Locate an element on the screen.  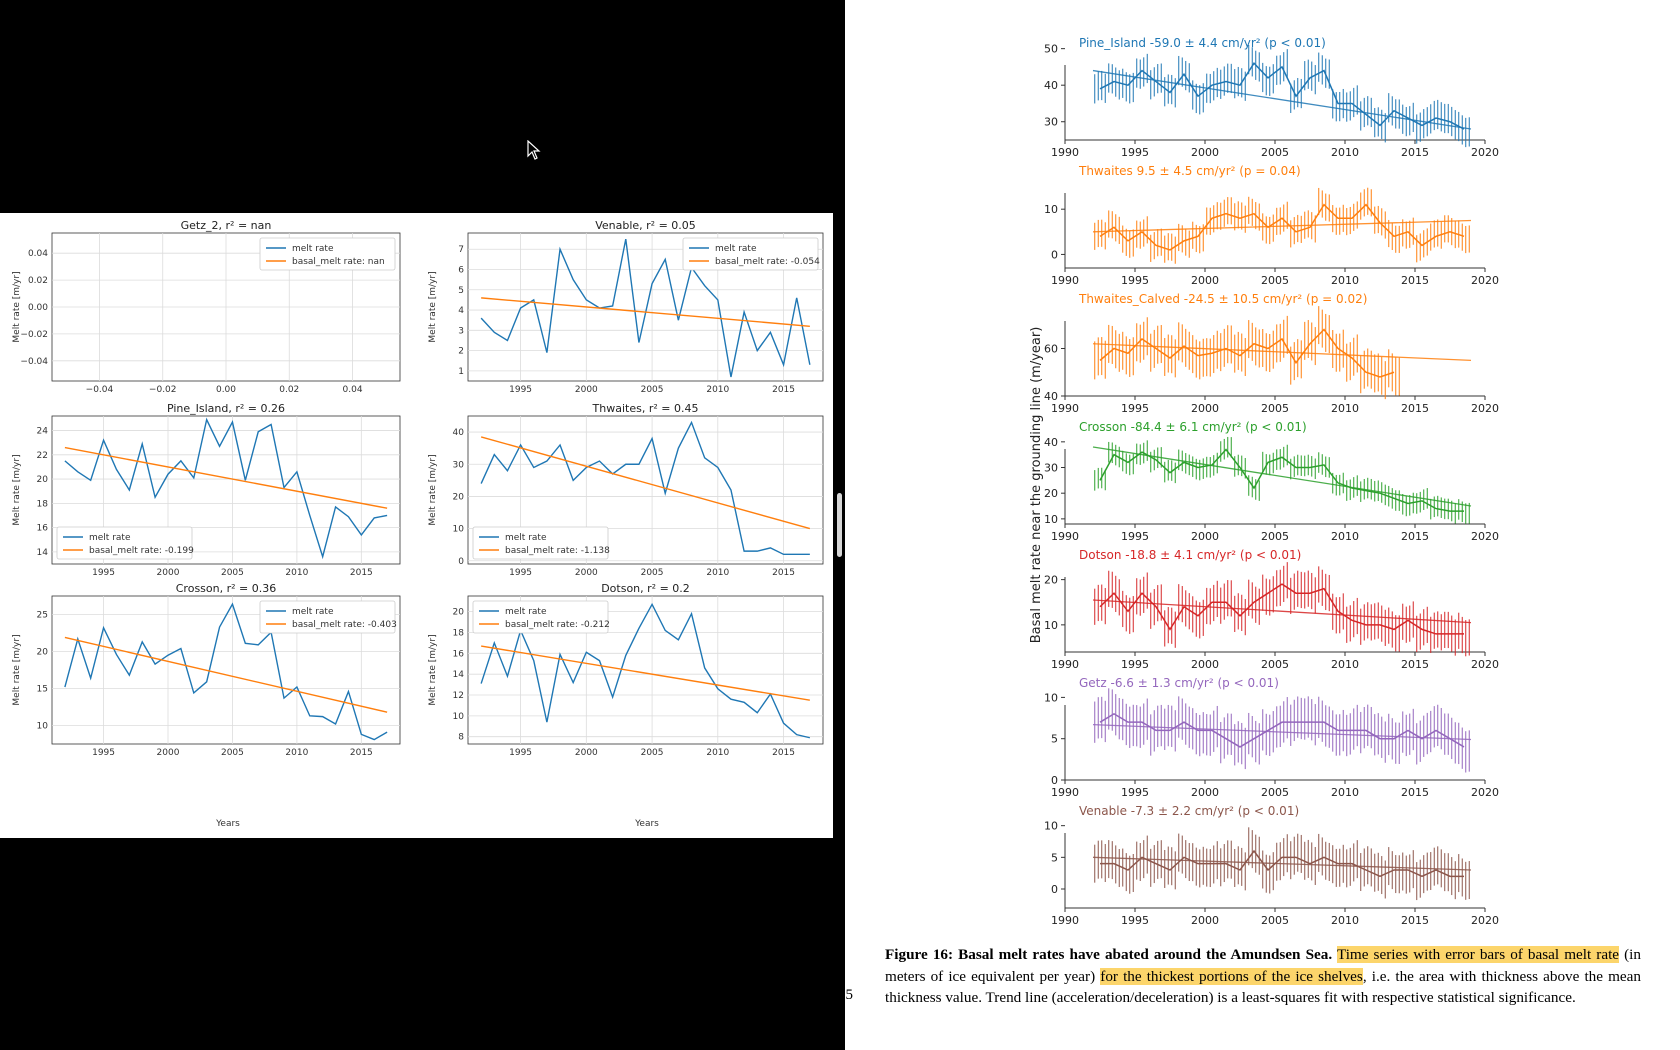
y-tick-label: 7 is located at coordinates (461, 250).